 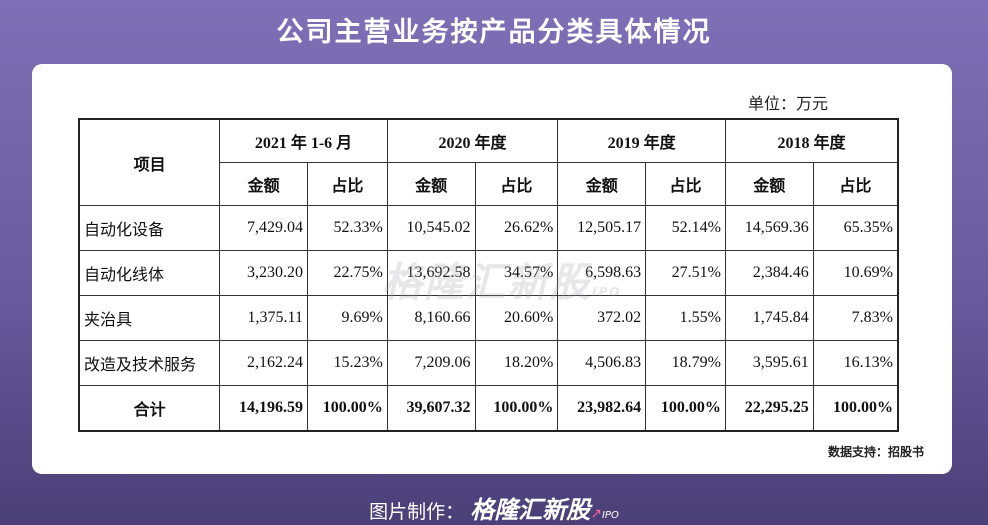 I want to click on amount-cell: 7,429.04, so click(x=263, y=228).